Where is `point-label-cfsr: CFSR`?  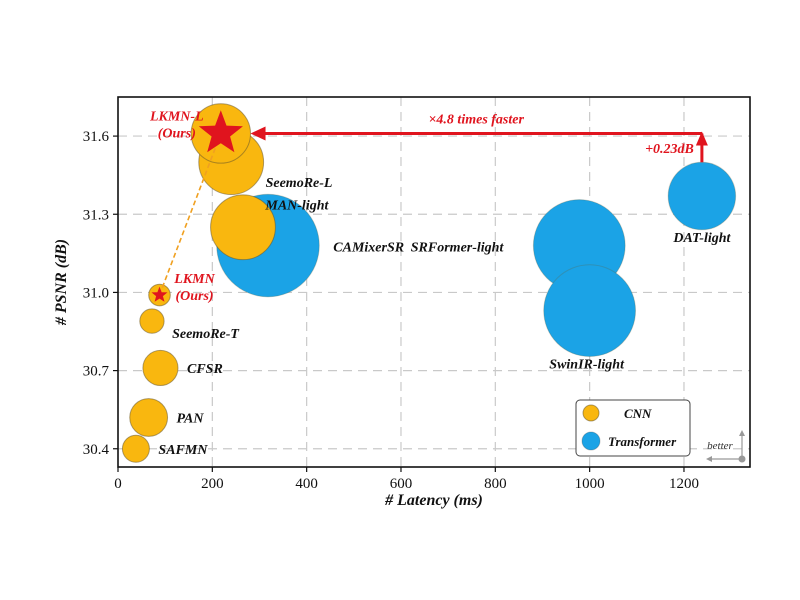 point-label-cfsr: CFSR is located at coordinates (205, 369).